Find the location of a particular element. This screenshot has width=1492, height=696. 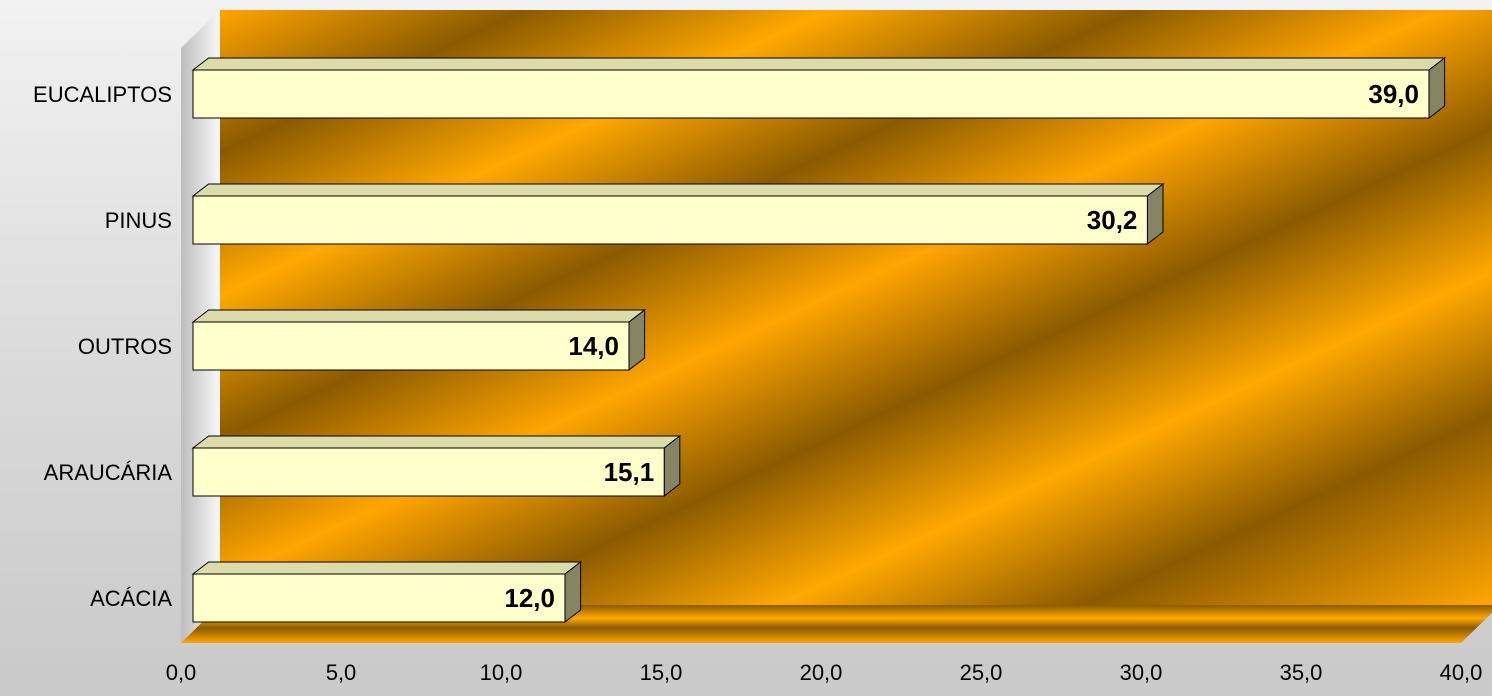

x-tick-label: 15,0 is located at coordinates (661, 672).